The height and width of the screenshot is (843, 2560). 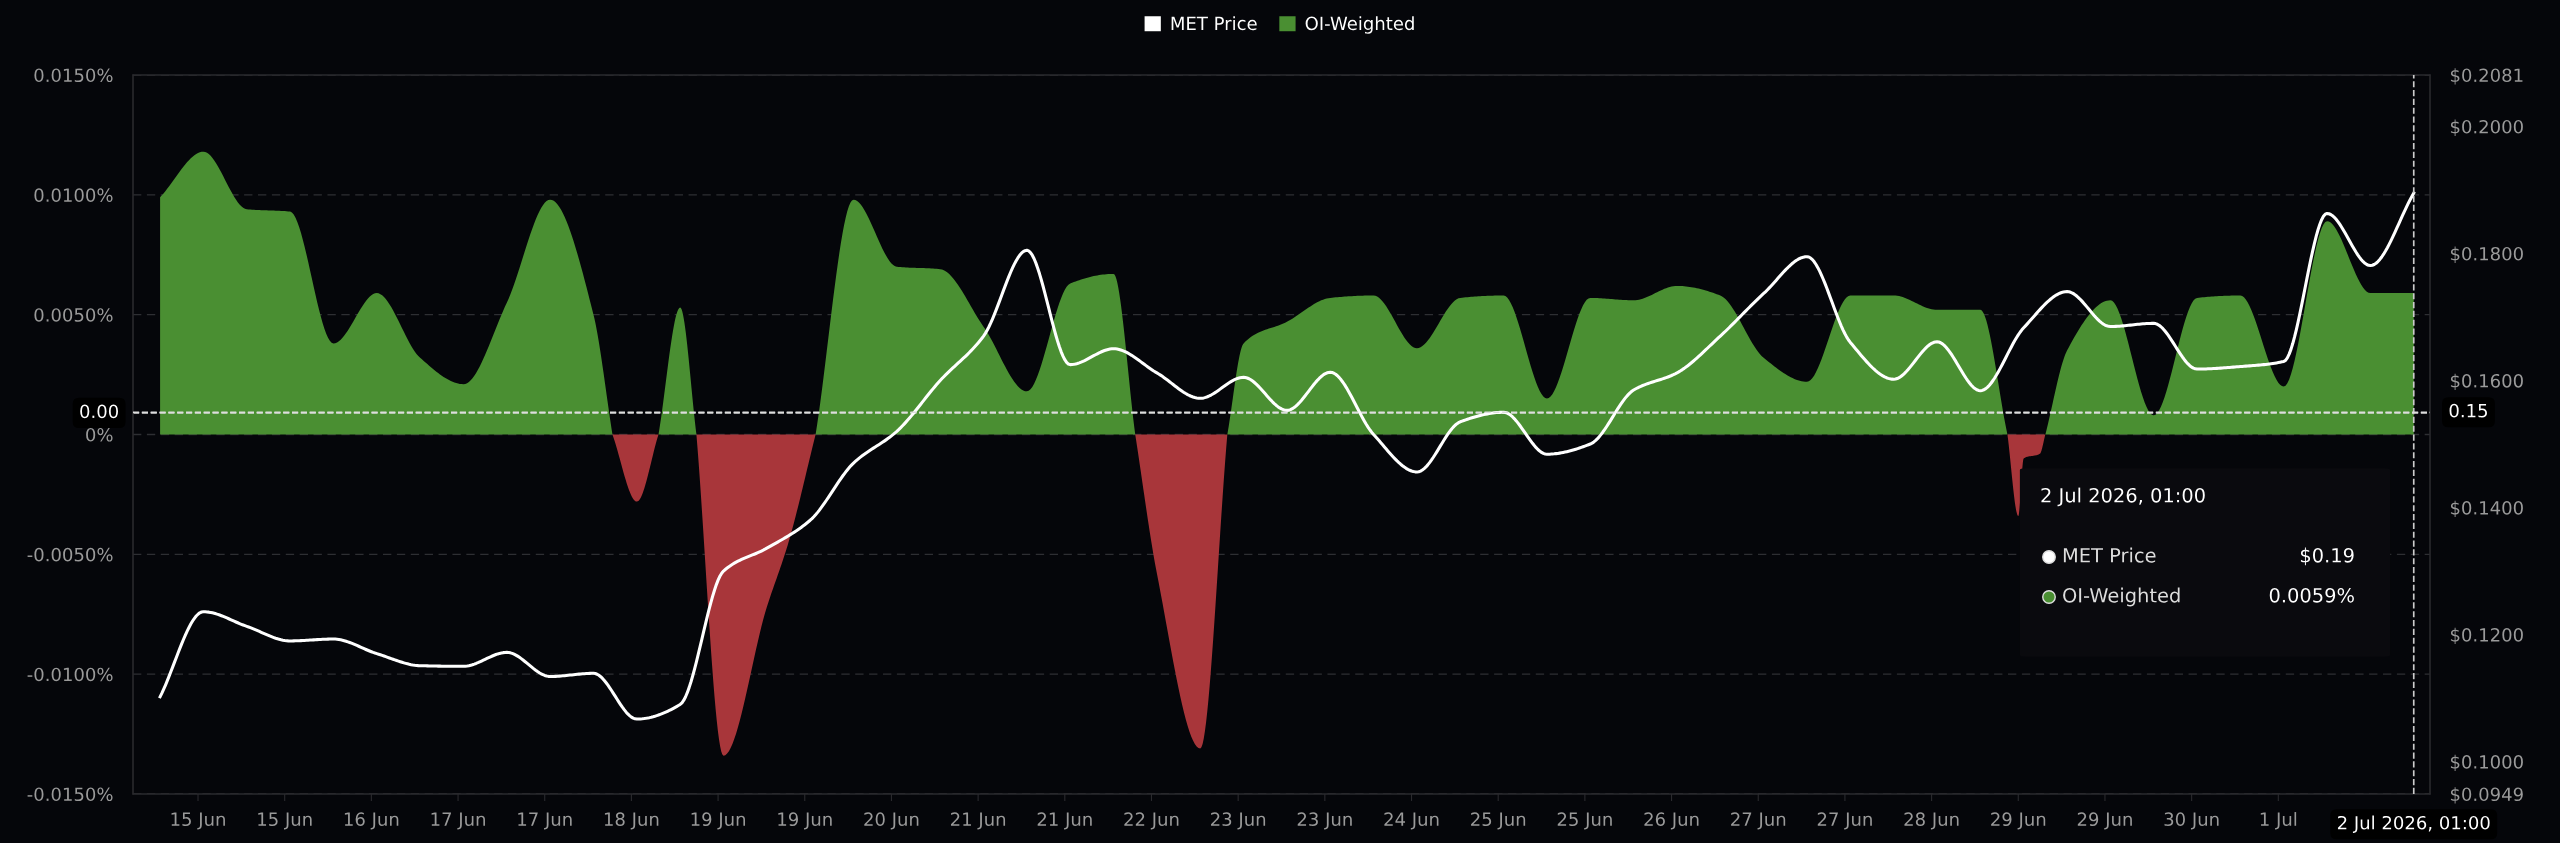 I want to click on ref-line-label: 2 Jul 2026, 01:00, so click(x=2413, y=824).